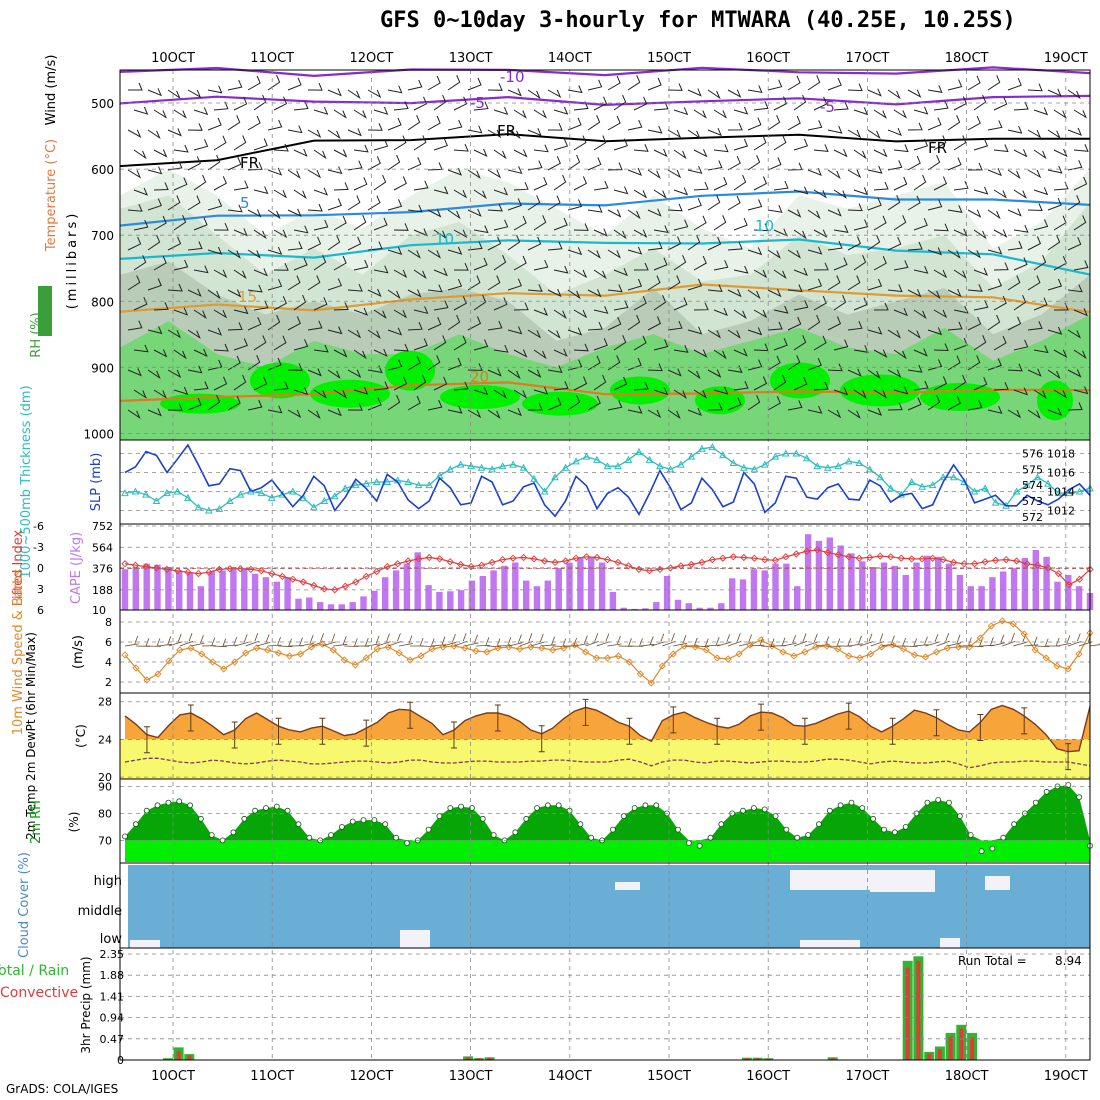  Describe the element at coordinates (39, 993) in the screenshot. I see `precip-legend-conv: Convective` at that location.